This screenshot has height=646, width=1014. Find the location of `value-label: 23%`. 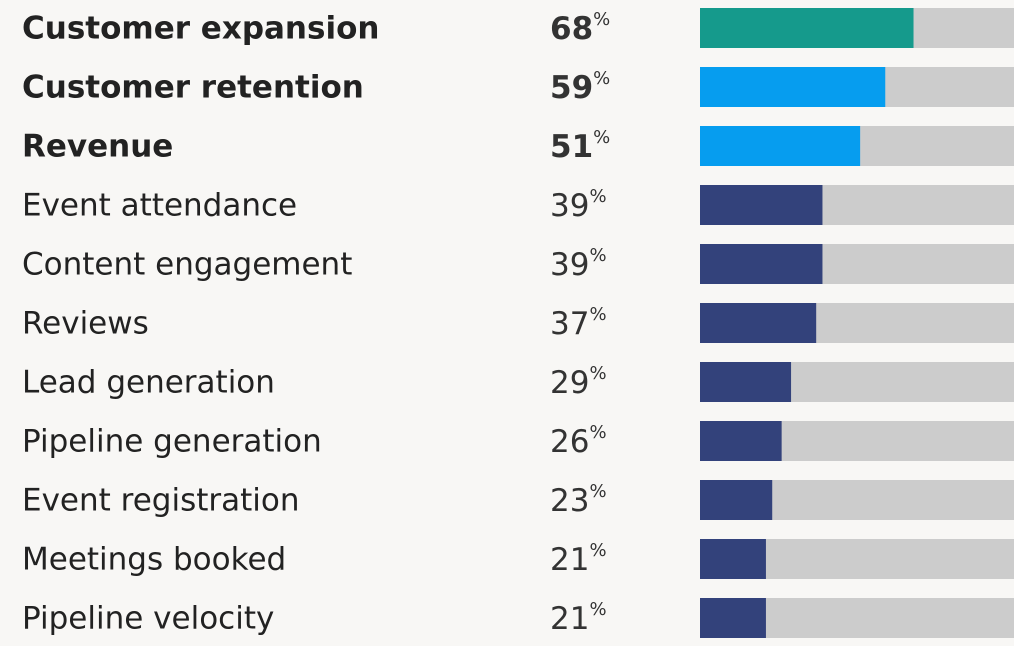

value-label: 23% is located at coordinates (578, 500).